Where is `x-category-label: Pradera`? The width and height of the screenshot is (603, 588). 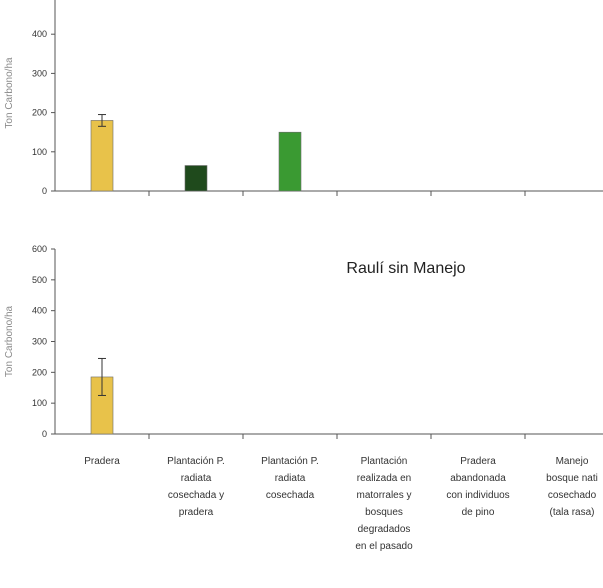 x-category-label: Pradera is located at coordinates (102, 461).